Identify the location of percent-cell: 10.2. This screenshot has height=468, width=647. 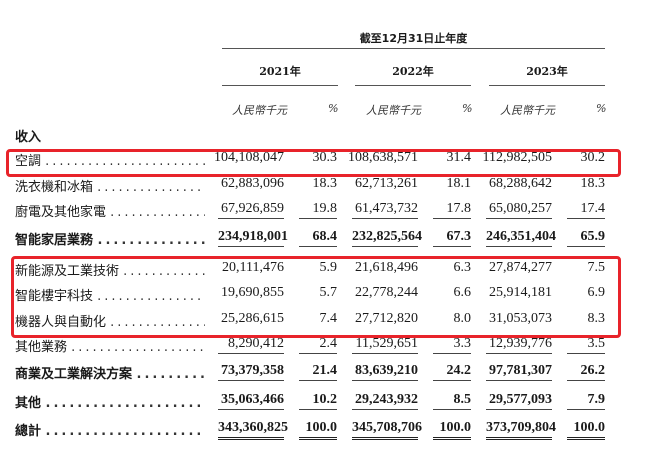
(318, 401).